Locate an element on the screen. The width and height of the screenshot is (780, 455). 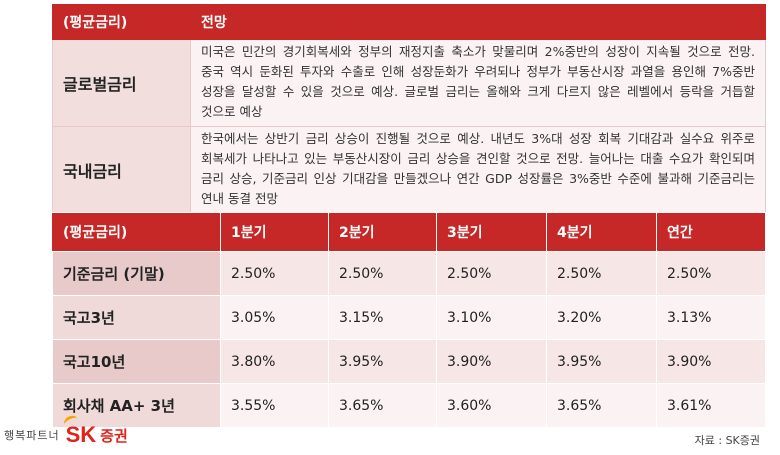
outlook-header-outlook: 전망 is located at coordinates (478, 22).